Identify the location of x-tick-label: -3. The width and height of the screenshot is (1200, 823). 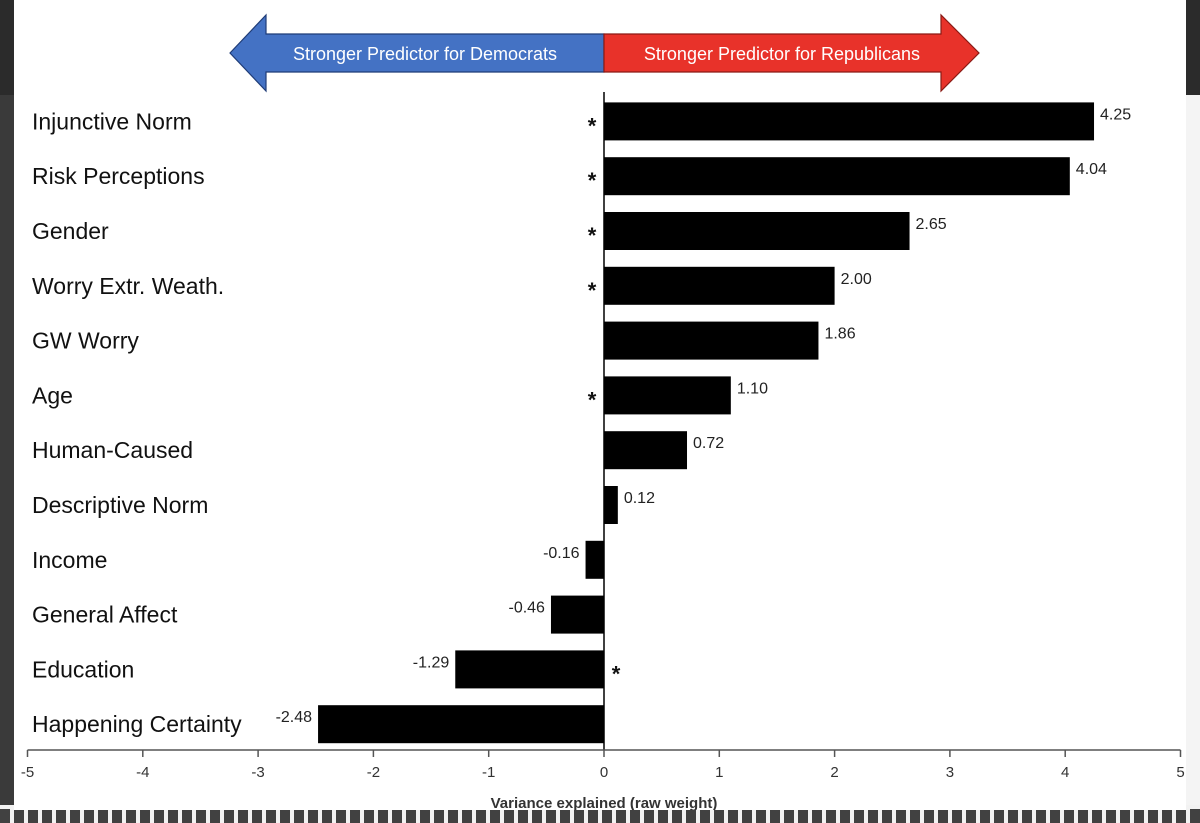
(257, 772).